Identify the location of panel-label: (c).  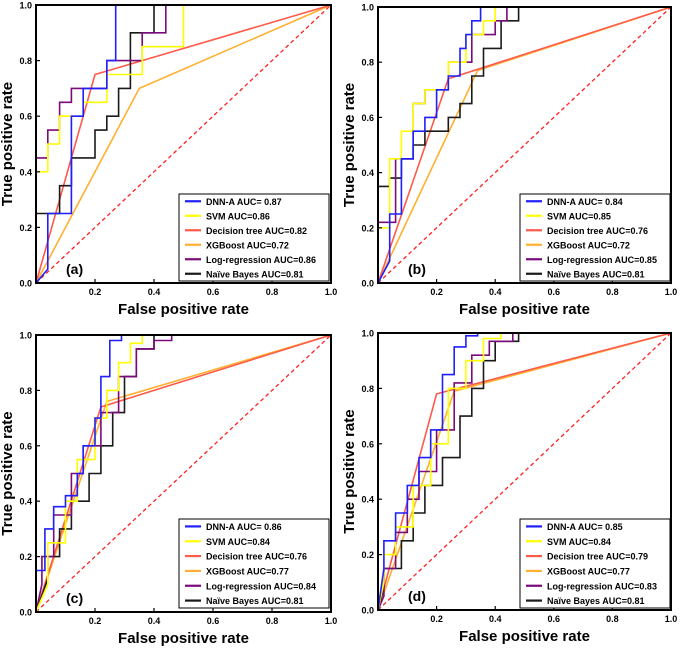
(74, 598).